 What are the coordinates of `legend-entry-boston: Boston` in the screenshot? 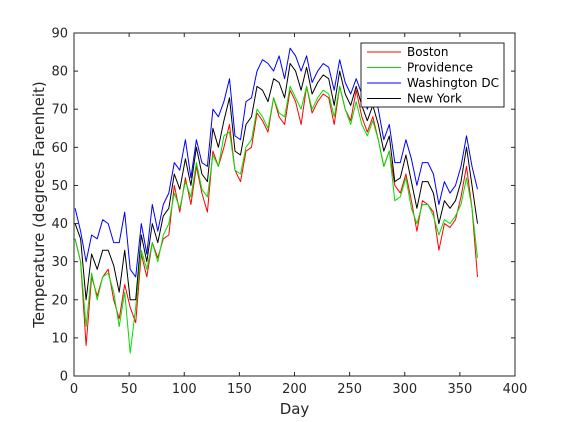 It's located at (427, 52).